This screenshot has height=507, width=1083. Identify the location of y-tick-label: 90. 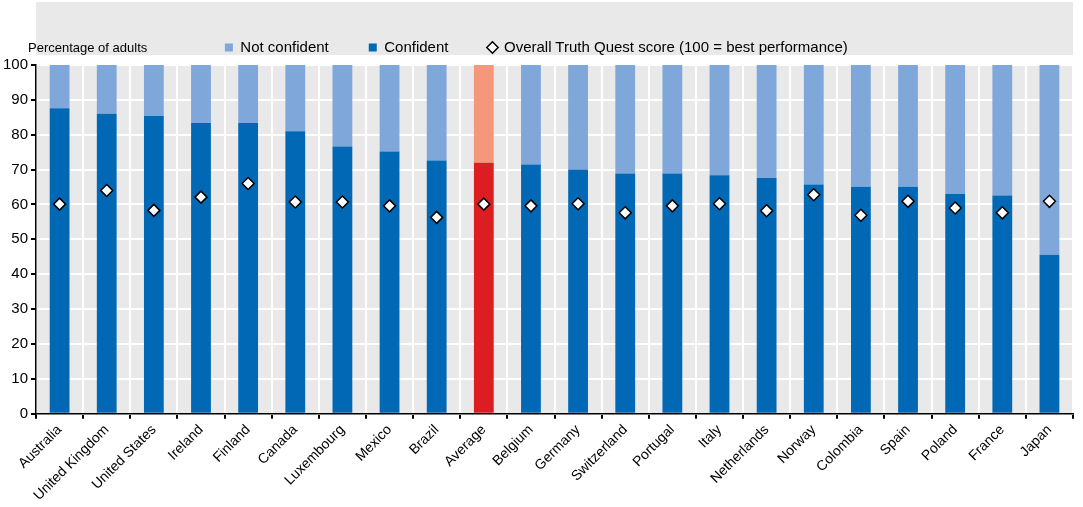
(20, 99).